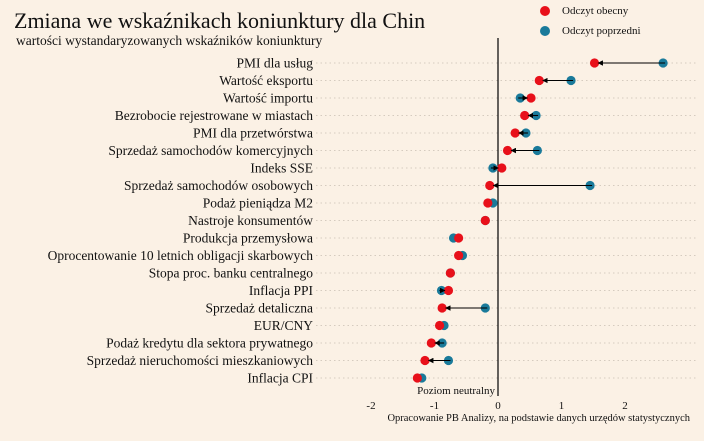  I want to click on row-label: Stopa proc. banku centralnego, so click(231, 273).